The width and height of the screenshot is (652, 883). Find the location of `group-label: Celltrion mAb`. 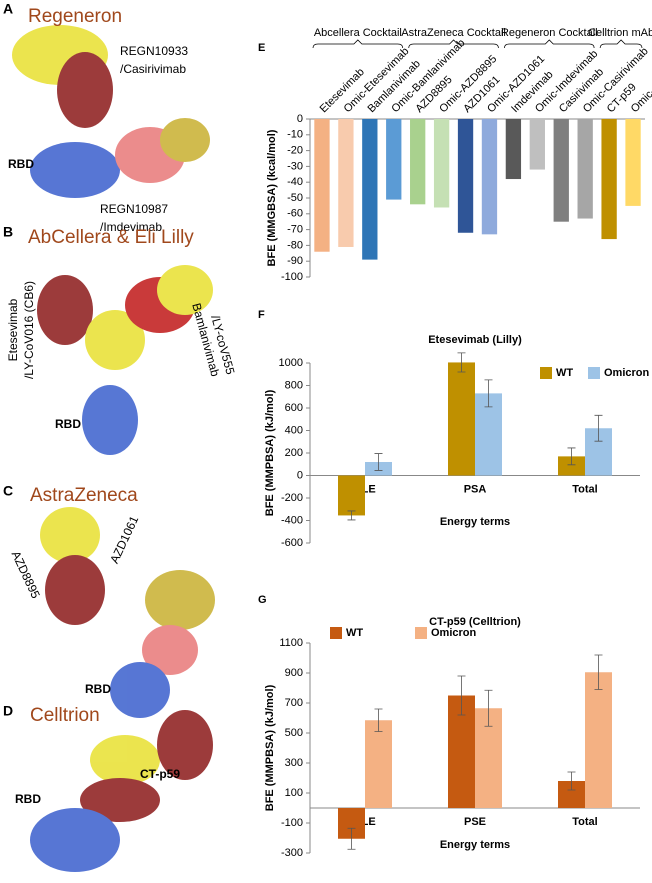

group-label: Celltrion mAb is located at coordinates (620, 33).